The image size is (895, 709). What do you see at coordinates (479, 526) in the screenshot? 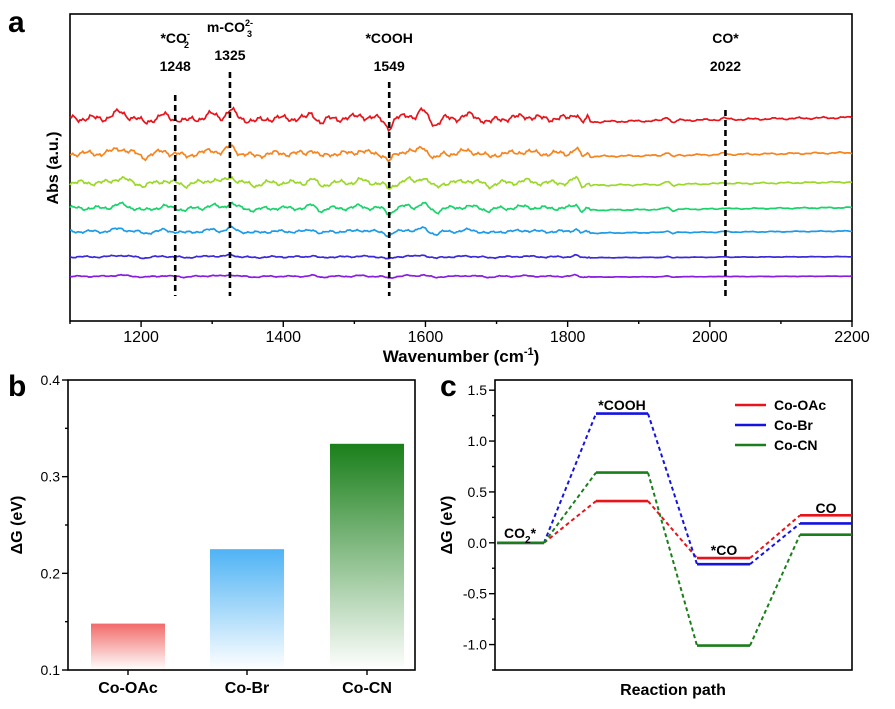
I see `panel-c-y-ticks: -1.0 -0.5 0.0 0.5 1.0 1.5` at bounding box center [479, 526].